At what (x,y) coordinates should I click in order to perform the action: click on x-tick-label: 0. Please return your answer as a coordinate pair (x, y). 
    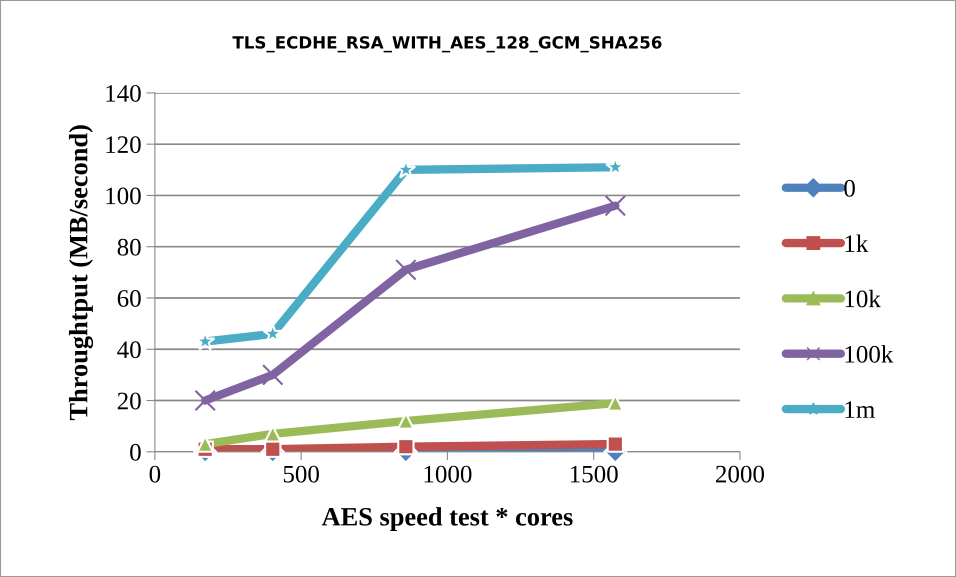
    Looking at the image, I should click on (155, 474).